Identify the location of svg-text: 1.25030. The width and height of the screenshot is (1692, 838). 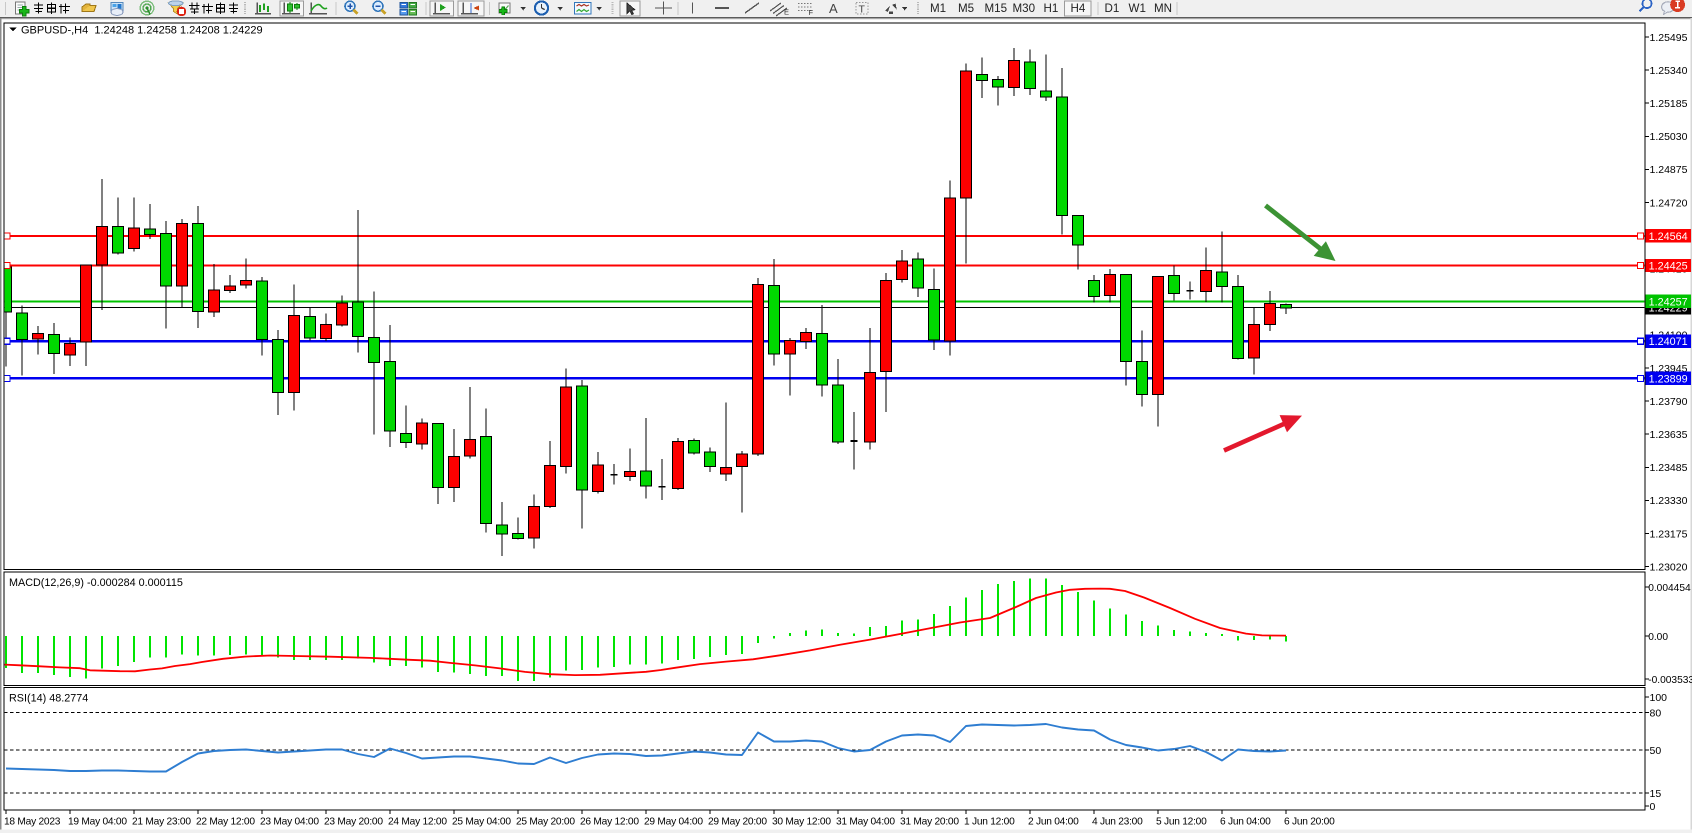
(1669, 137).